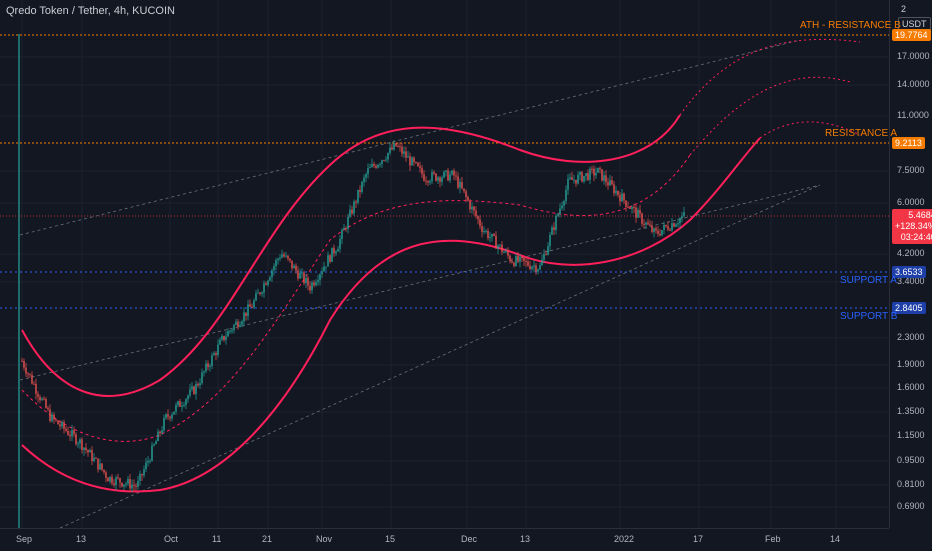 This screenshot has height=551, width=932. I want to click on current-price-tag: 5.4684 +128.34% 03:24:40, so click(912, 226).